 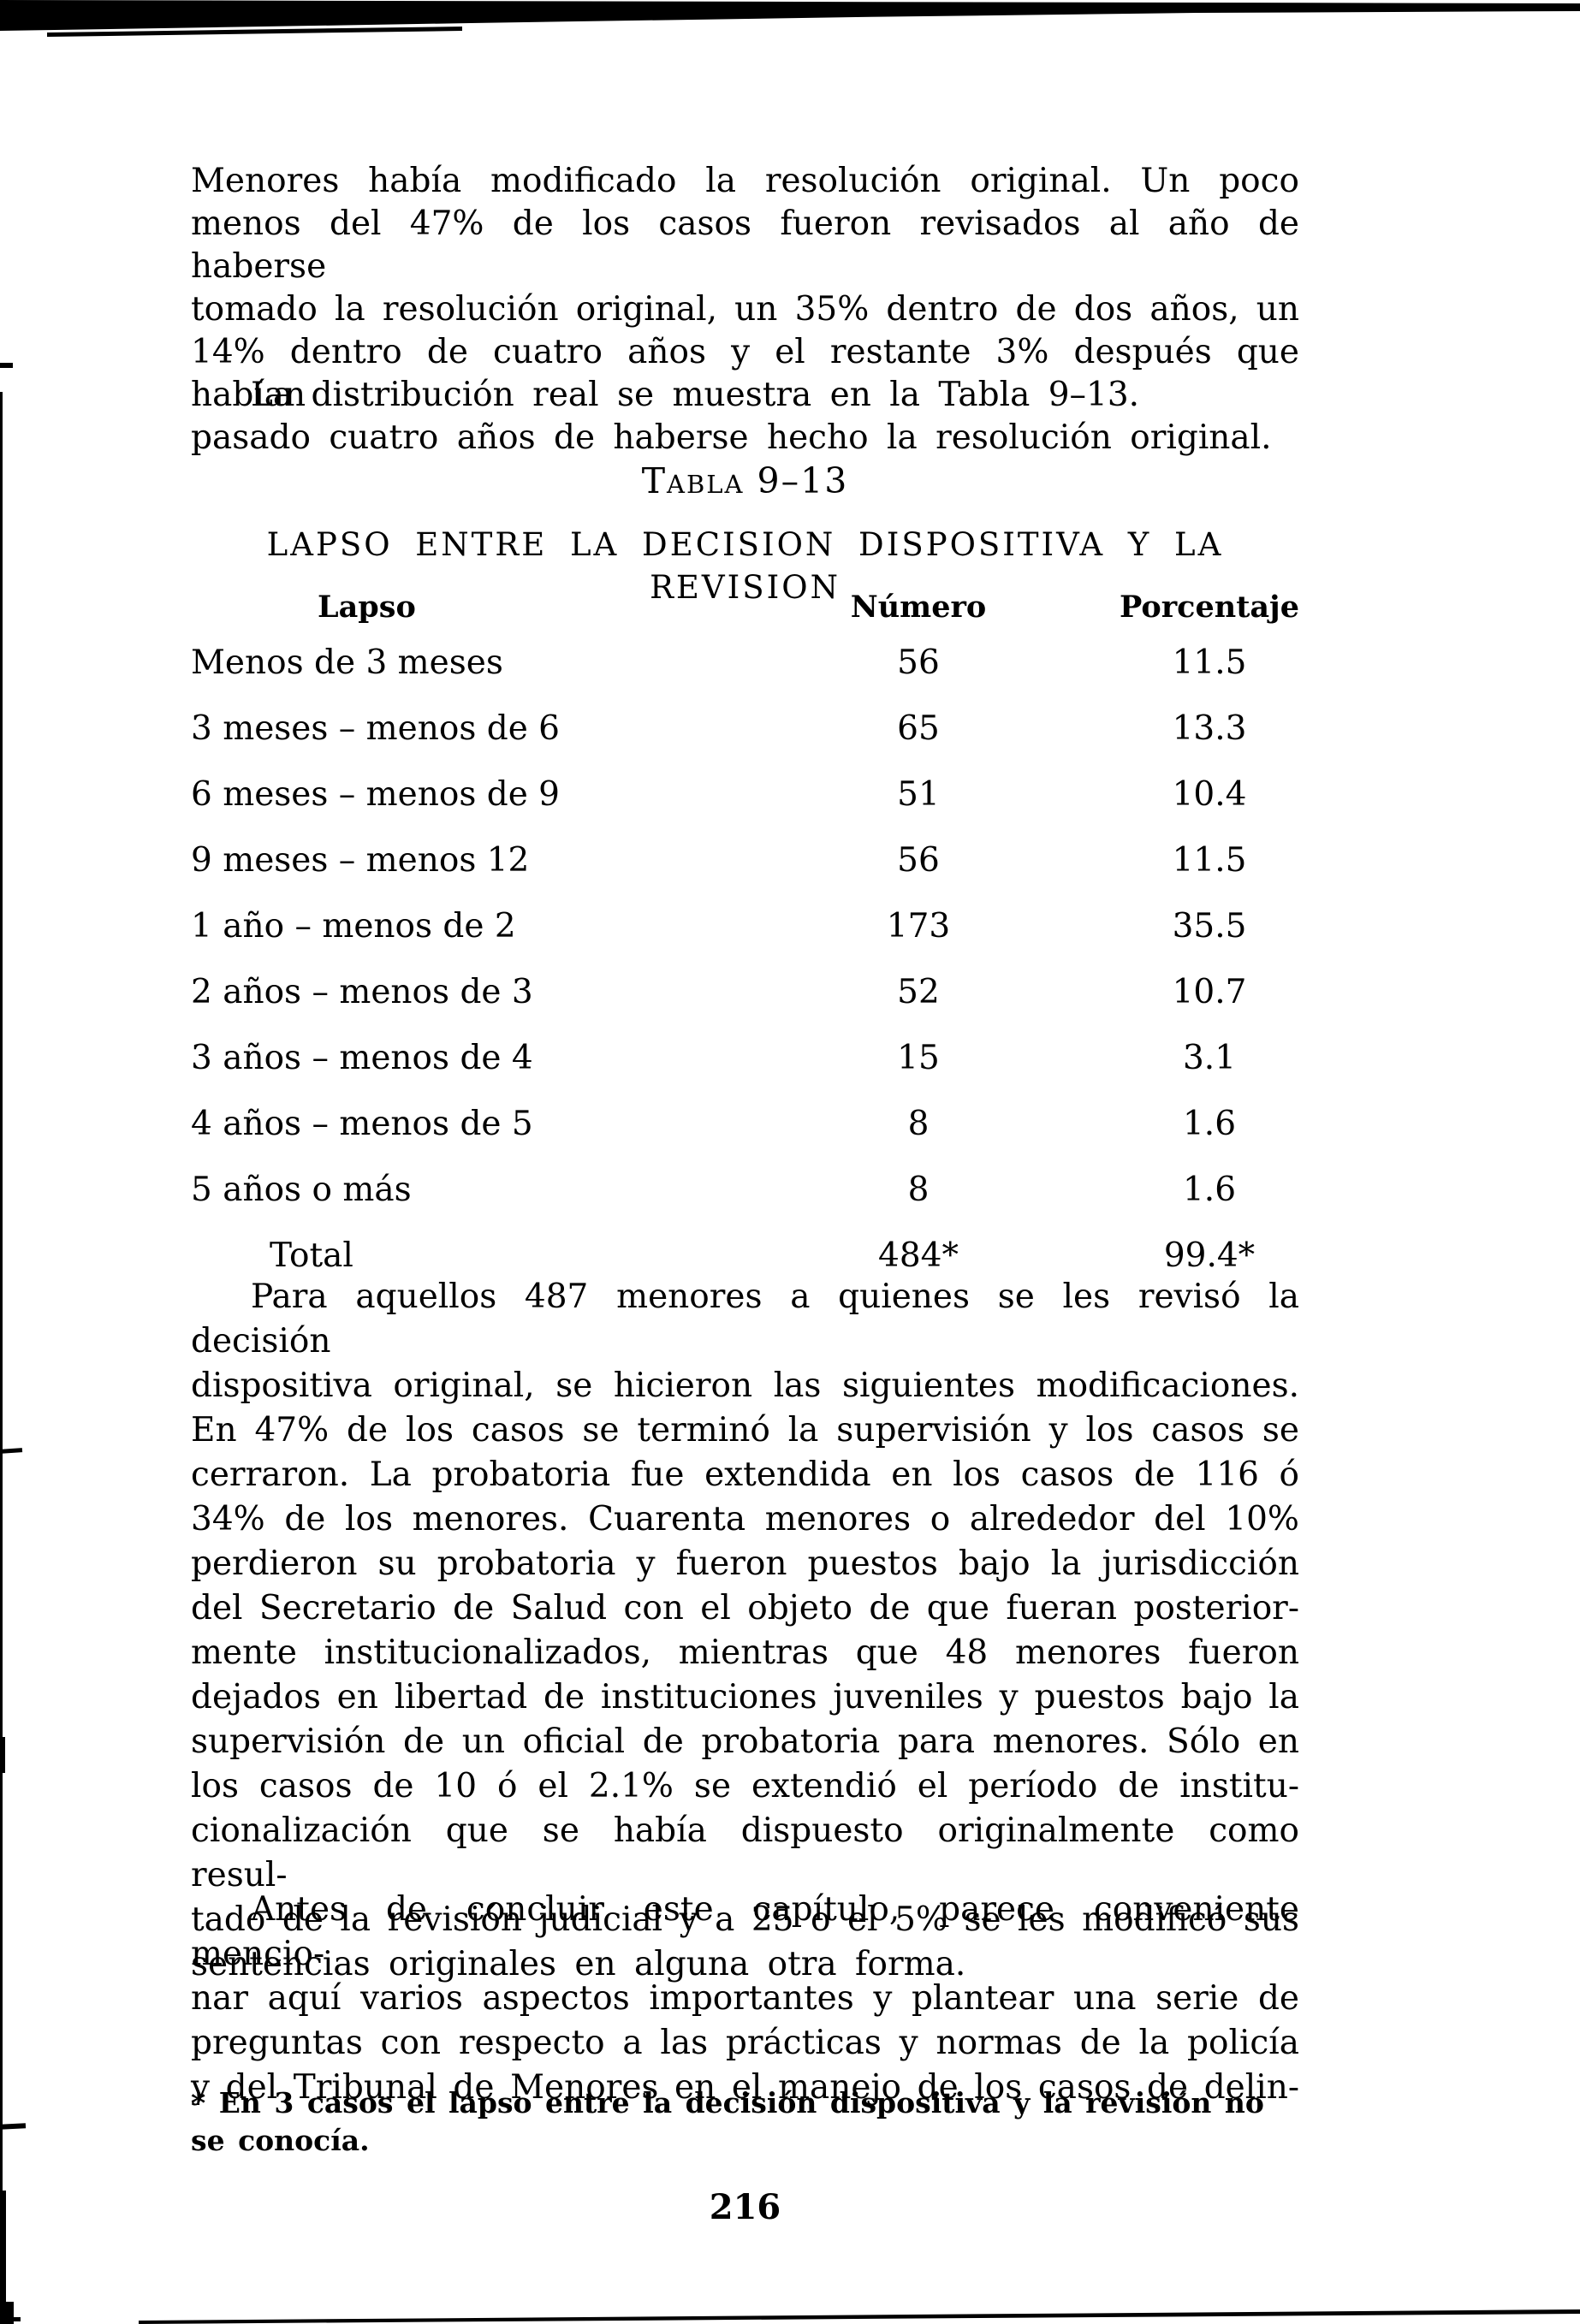 I want to click on table-title: Tabla 9–13, so click(x=745, y=480).